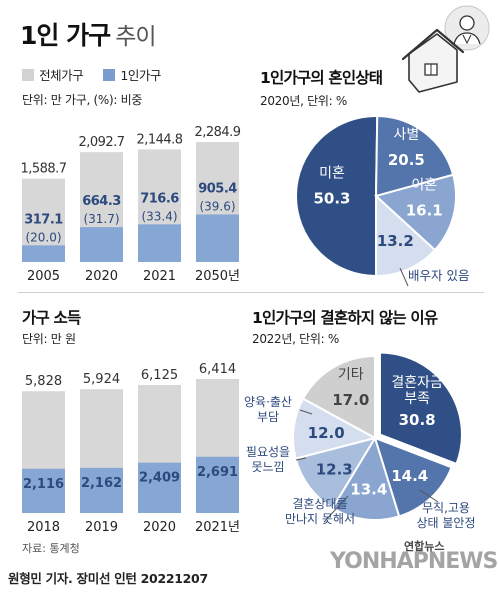 This screenshot has height=593, width=499. What do you see at coordinates (217, 369) in the screenshot?
I see `income-label-total: 6,414` at bounding box center [217, 369].